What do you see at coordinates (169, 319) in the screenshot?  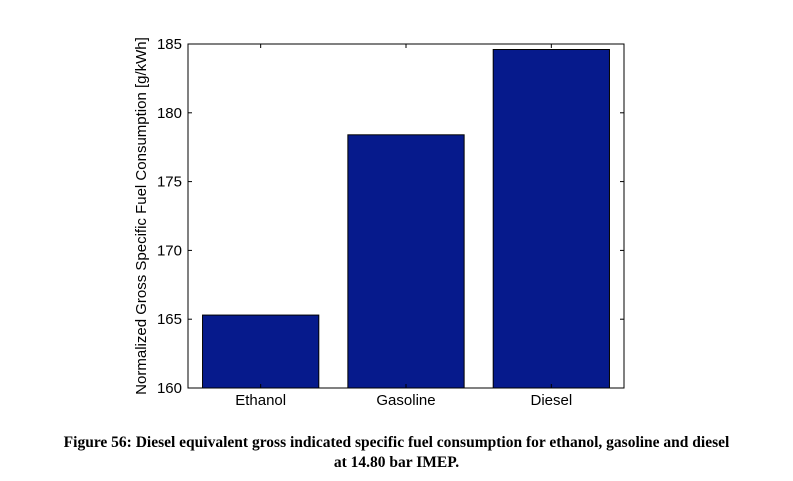 I see `y-tick-label-165: 165` at bounding box center [169, 319].